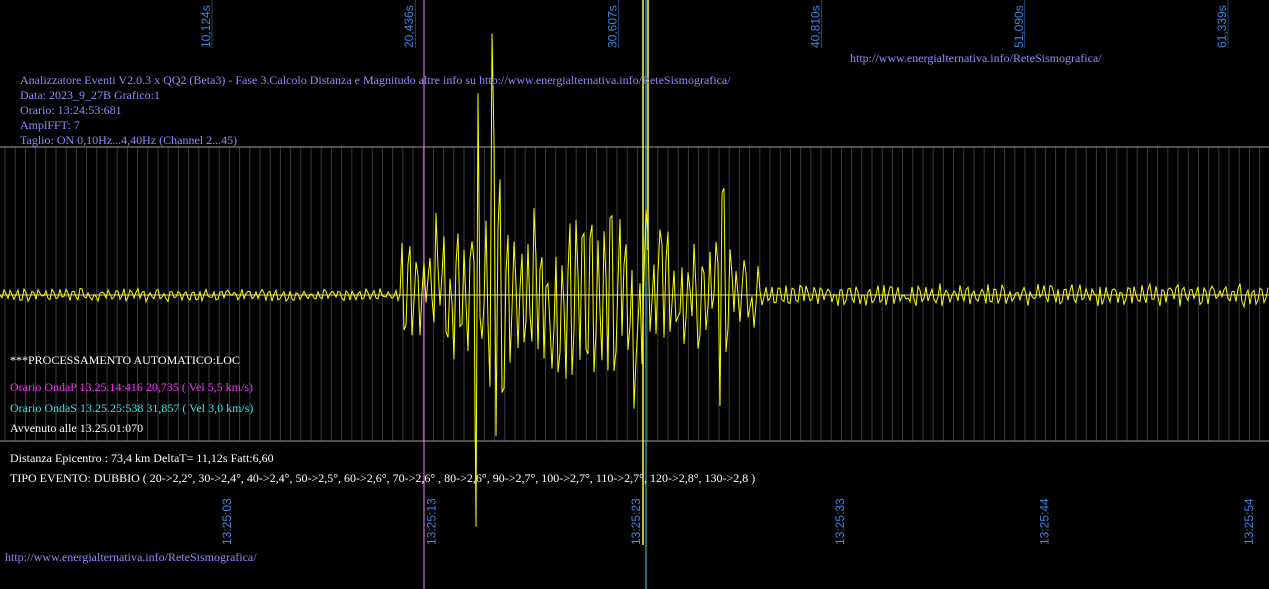 This screenshot has height=589, width=1269. What do you see at coordinates (76, 428) in the screenshot?
I see `occurred-info: Avvenuto alle 13.25.01:070` at bounding box center [76, 428].